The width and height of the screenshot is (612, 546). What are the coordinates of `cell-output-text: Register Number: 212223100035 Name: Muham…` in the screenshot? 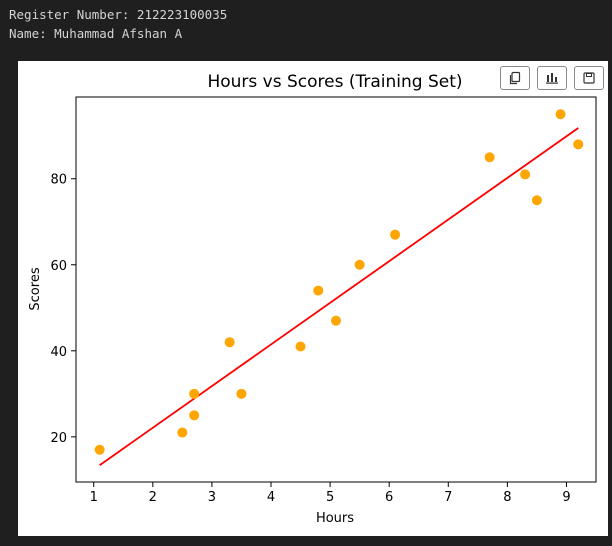 It's located at (118, 24).